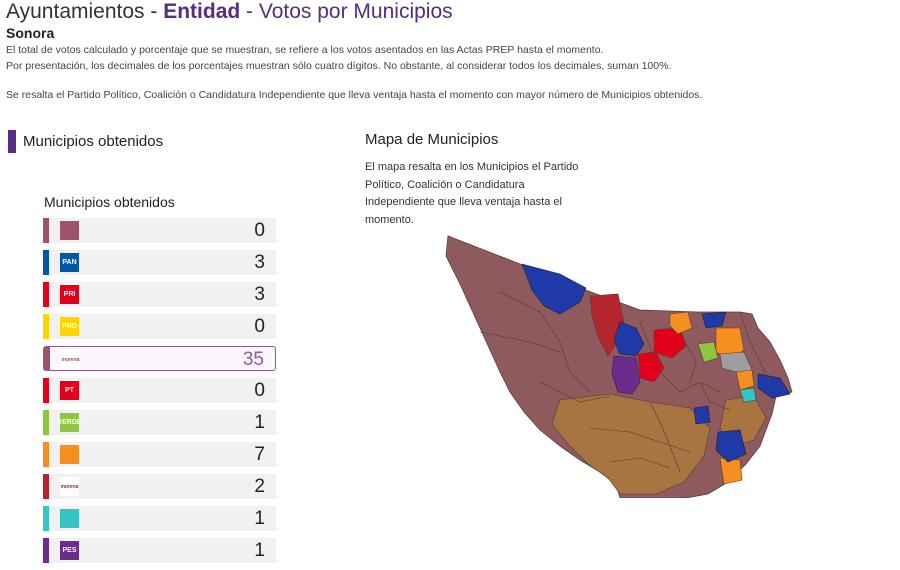 This screenshot has width=900, height=570. Describe the element at coordinates (159, 454) in the screenshot. I see `party-row: 7` at that location.